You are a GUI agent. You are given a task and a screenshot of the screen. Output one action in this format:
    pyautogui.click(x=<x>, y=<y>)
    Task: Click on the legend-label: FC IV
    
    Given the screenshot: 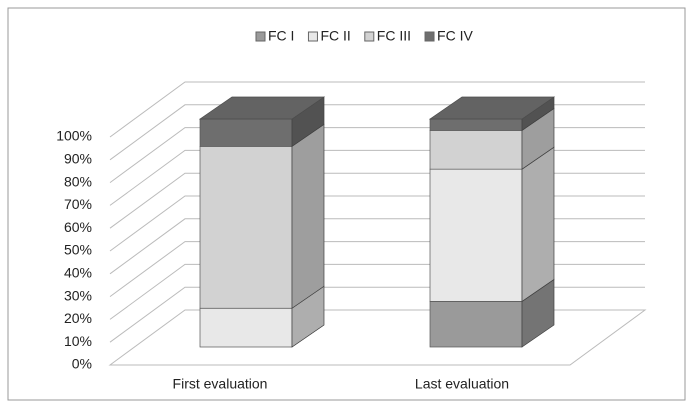 What is the action you would take?
    pyautogui.click(x=455, y=36)
    